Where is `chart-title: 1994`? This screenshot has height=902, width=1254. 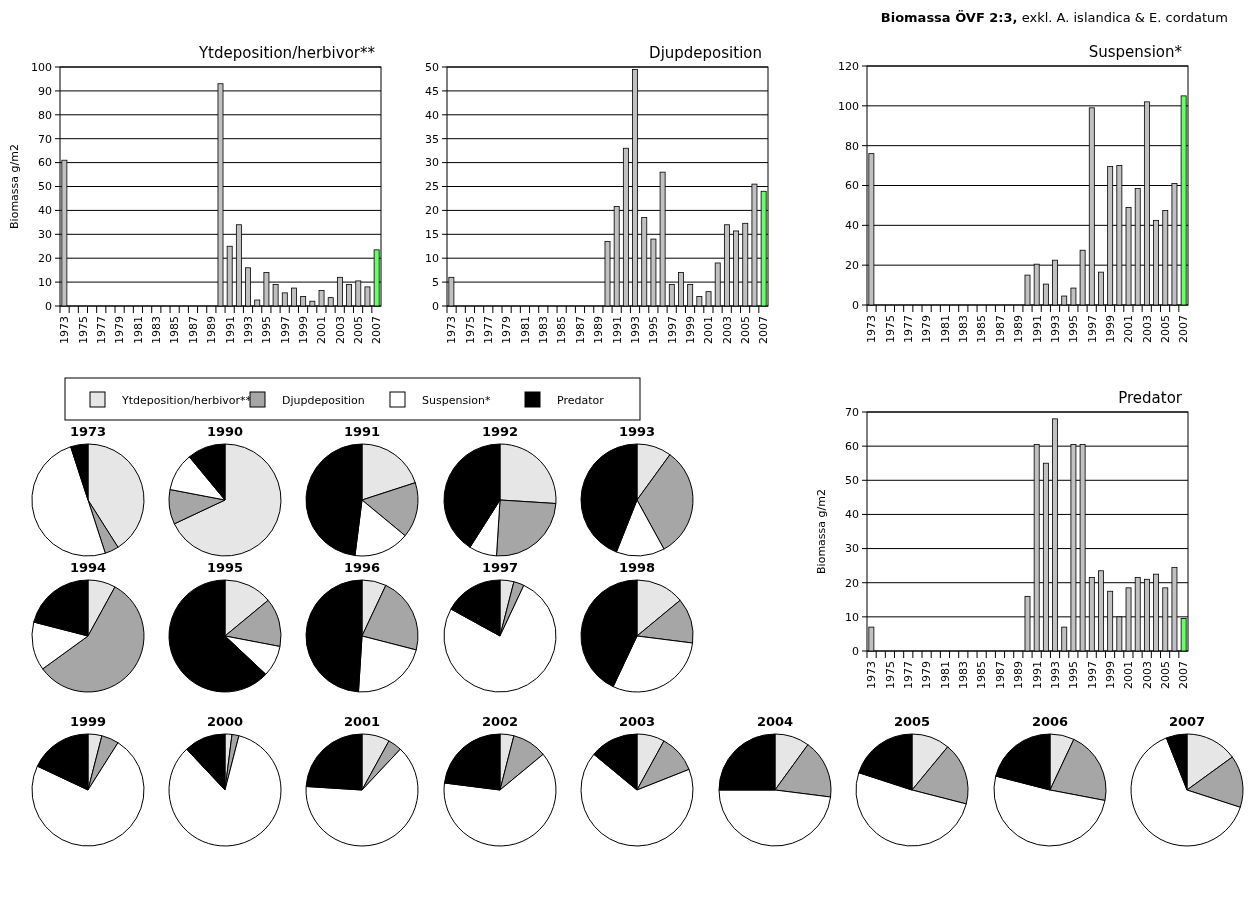 chart-title: 1994 is located at coordinates (88, 567).